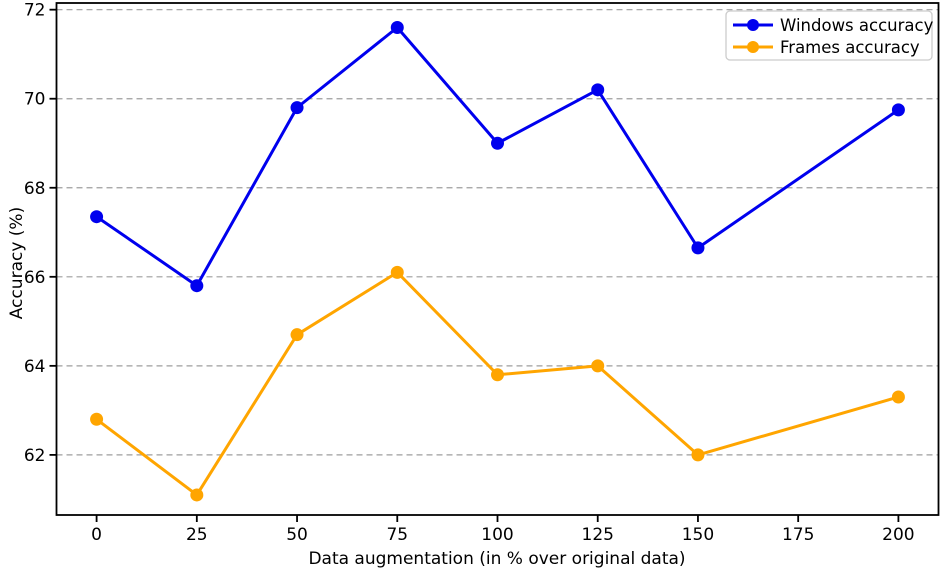  I want to click on data-point-frames-accuracy-x25, so click(197, 495).